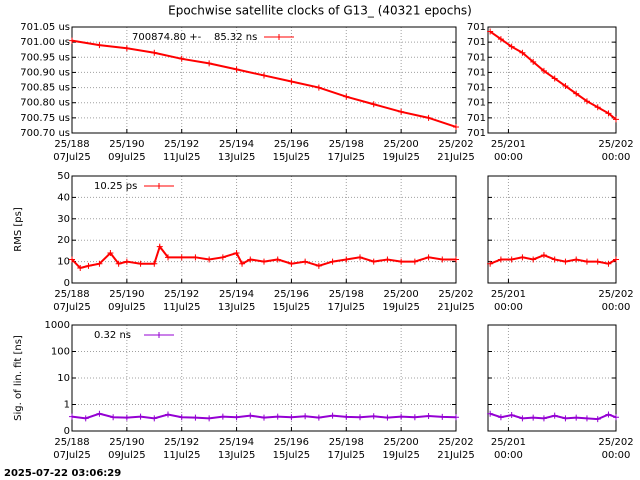 The width and height of the screenshot is (640, 480). Describe the element at coordinates (60, 352) in the screenshot. I see `y-tick-label: 100` at that location.